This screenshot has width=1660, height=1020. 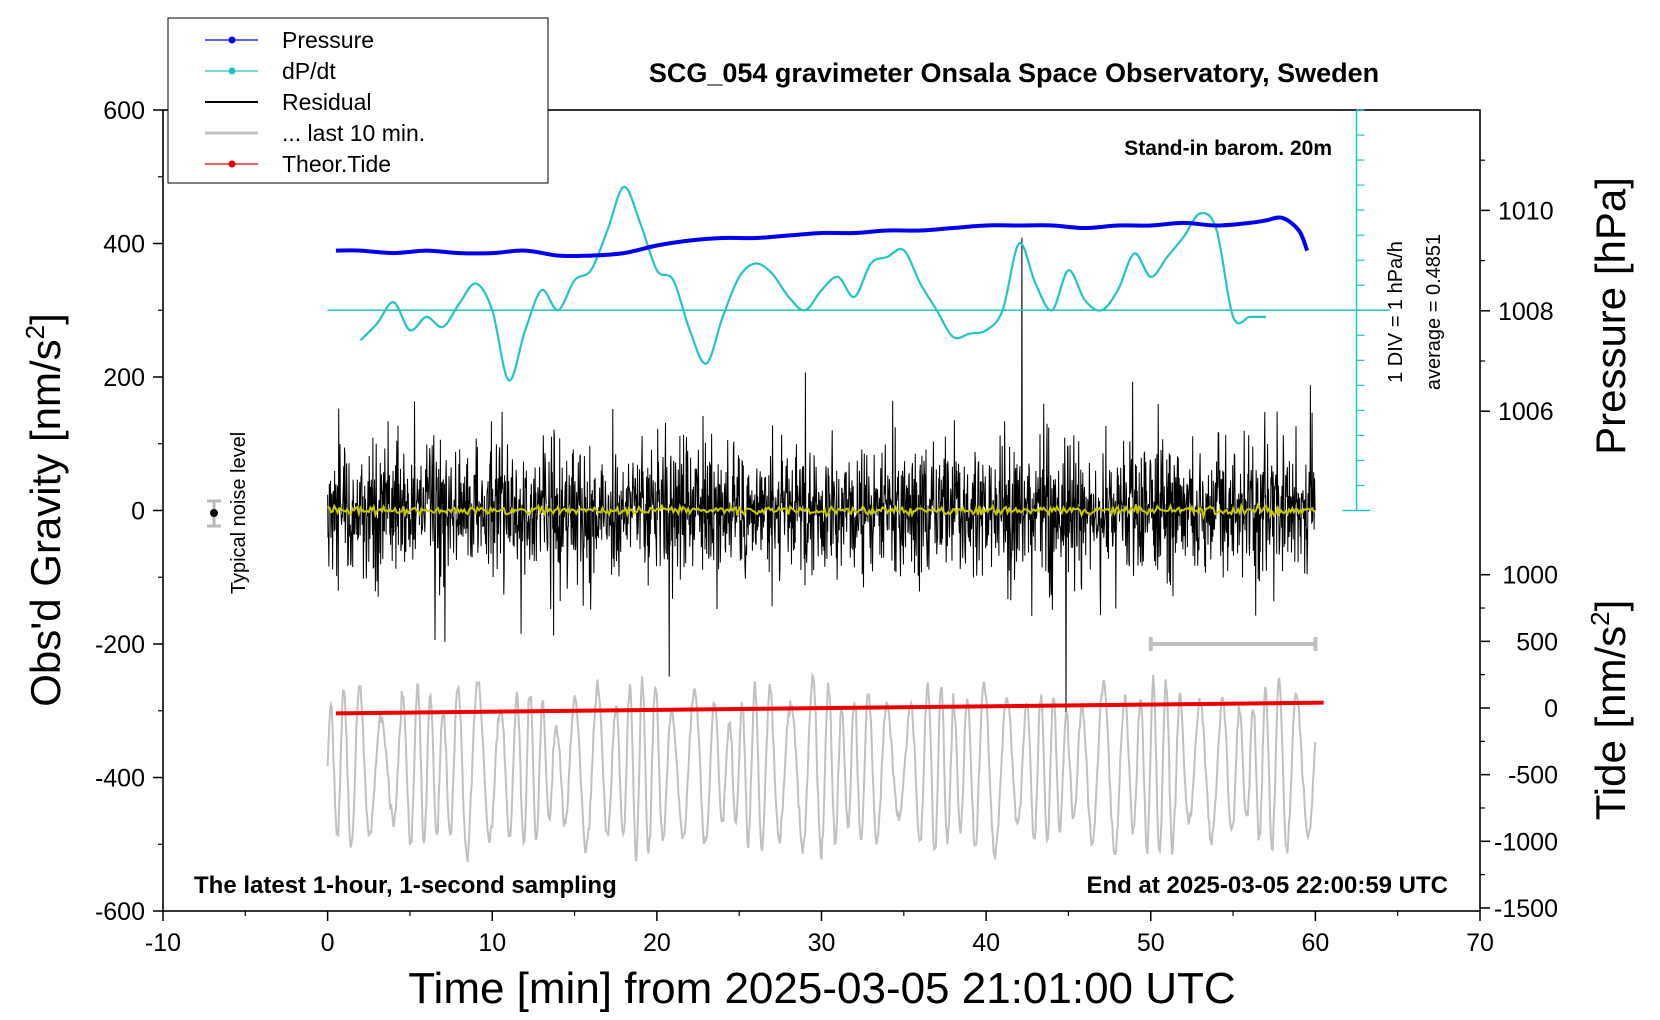 What do you see at coordinates (822, 943) in the screenshot?
I see `x-tick-label-30: 30` at bounding box center [822, 943].